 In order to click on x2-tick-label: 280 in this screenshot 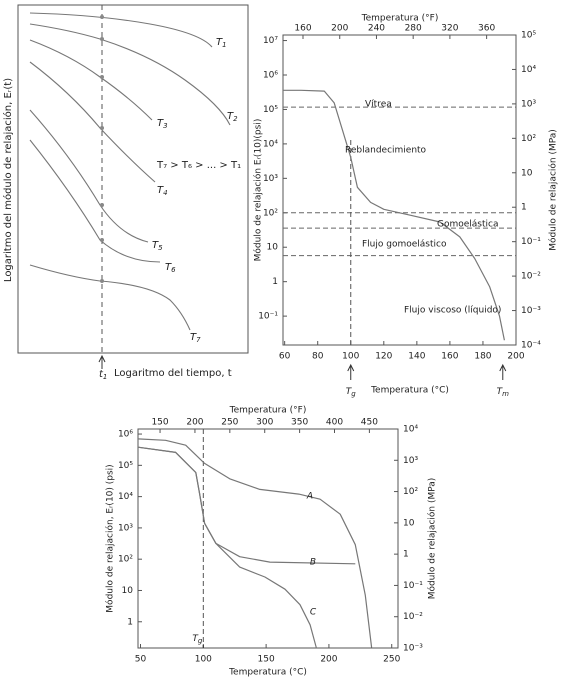, I will do `click(413, 29)`.